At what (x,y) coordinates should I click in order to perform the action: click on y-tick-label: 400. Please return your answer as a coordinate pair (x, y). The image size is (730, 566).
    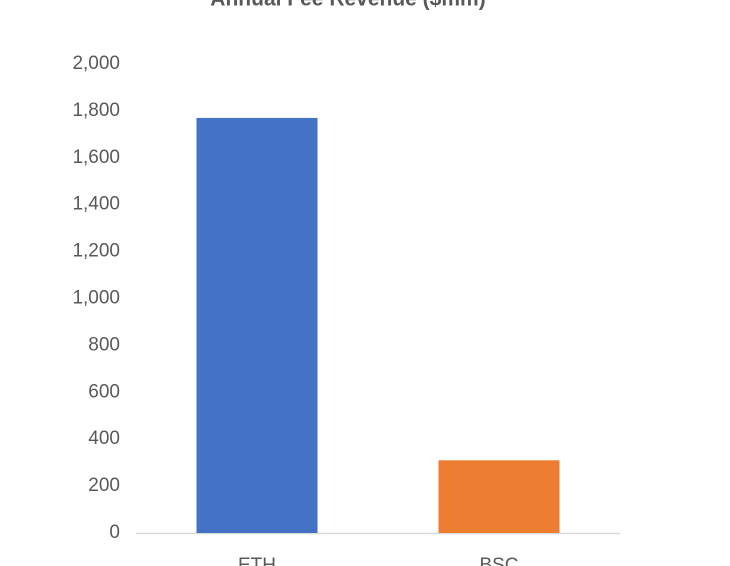
    Looking at the image, I should click on (104, 438).